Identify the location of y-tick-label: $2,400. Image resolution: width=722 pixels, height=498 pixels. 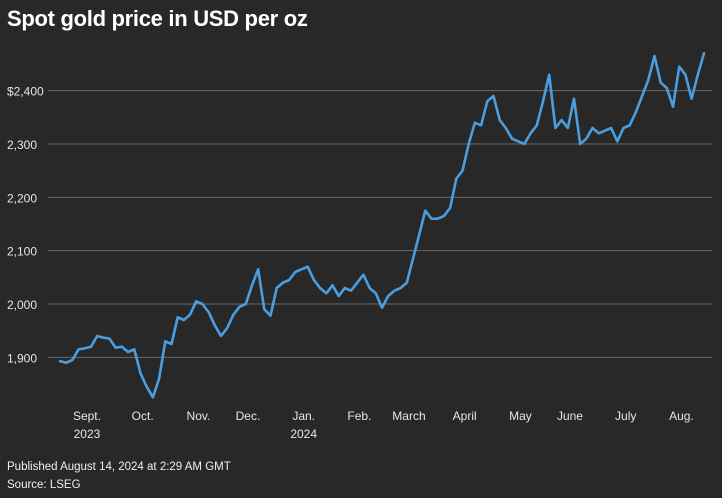
(25, 92).